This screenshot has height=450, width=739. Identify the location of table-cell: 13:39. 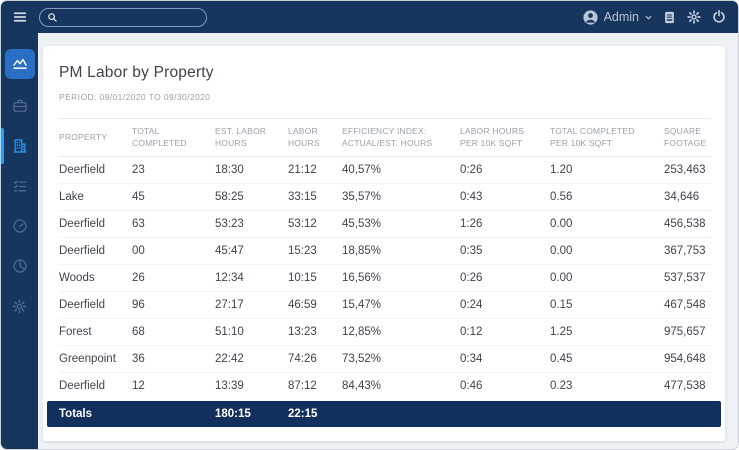
(229, 385).